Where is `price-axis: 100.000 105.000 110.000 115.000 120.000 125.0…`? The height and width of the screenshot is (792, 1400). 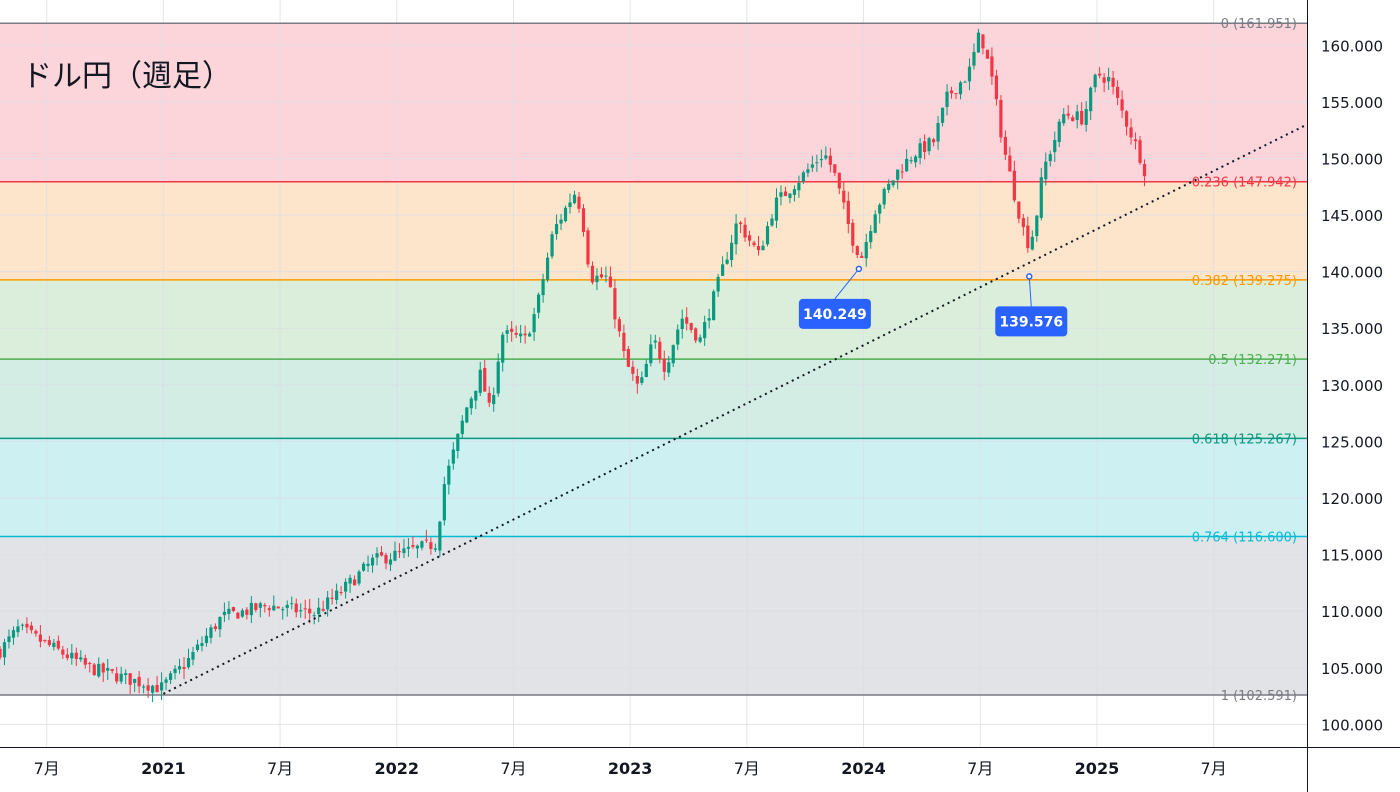 price-axis: 100.000 105.000 110.000 115.000 120.000 125.0… is located at coordinates (1353, 396).